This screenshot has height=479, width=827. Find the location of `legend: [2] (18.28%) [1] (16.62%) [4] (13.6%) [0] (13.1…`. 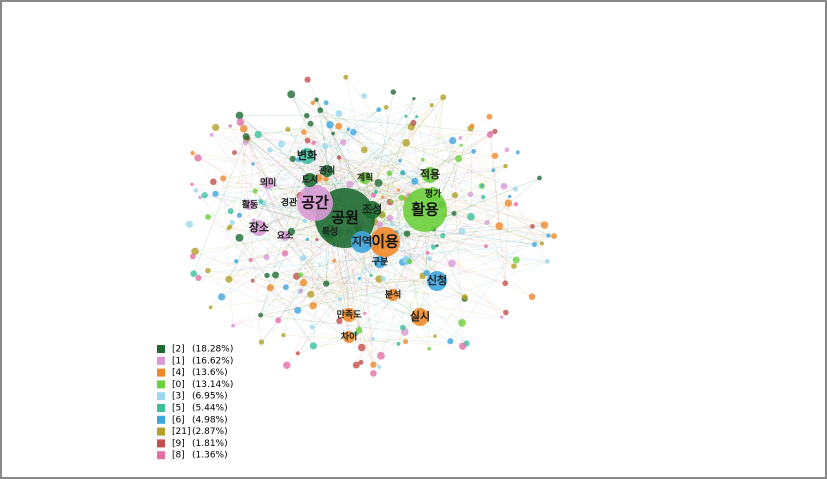

legend: [2] (18.28%) [1] (16.62%) [4] (13.6%) [0] (13.1… is located at coordinates (195, 403).